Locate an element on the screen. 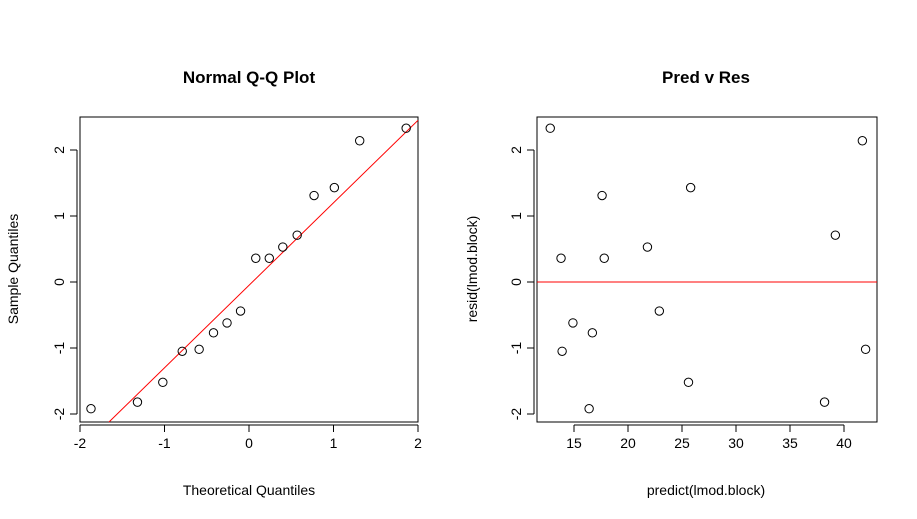 This screenshot has width=917, height=519. x-tick-label: 40 is located at coordinates (844, 443).